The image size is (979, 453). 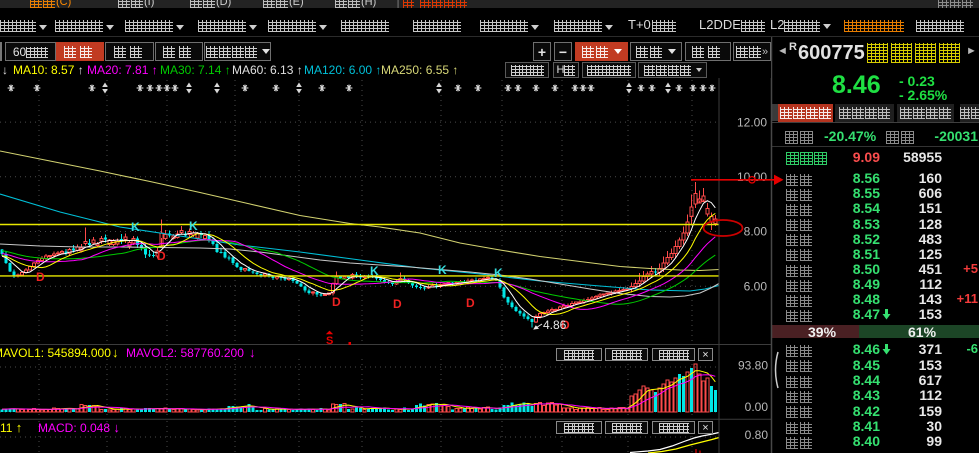 What do you see at coordinates (757, 407) in the screenshot?
I see `svg-text: 0.00` at bounding box center [757, 407].